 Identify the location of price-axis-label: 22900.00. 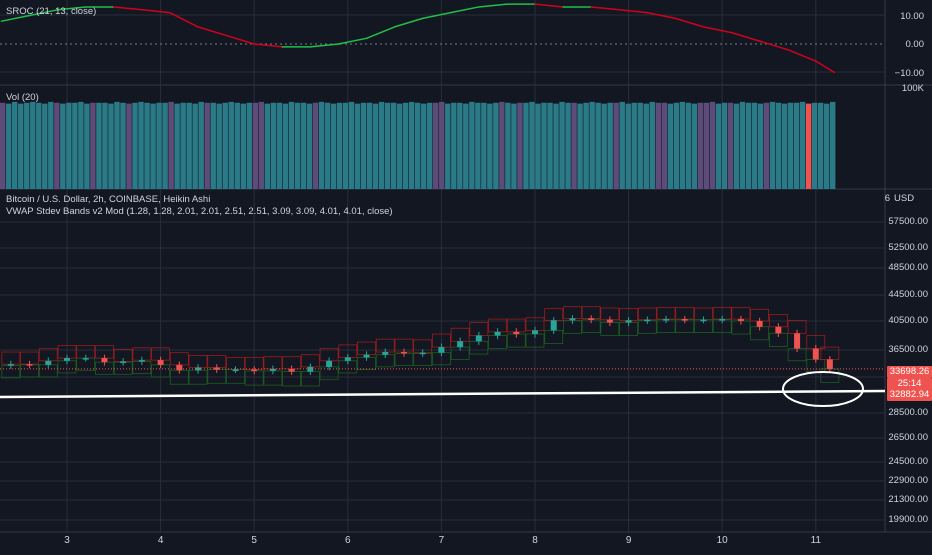
(908, 480).